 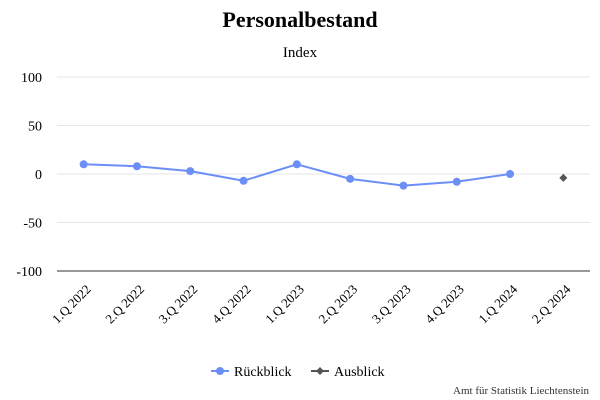 What do you see at coordinates (178, 304) in the screenshot?
I see `x-tick-label: 3.Q 2022` at bounding box center [178, 304].